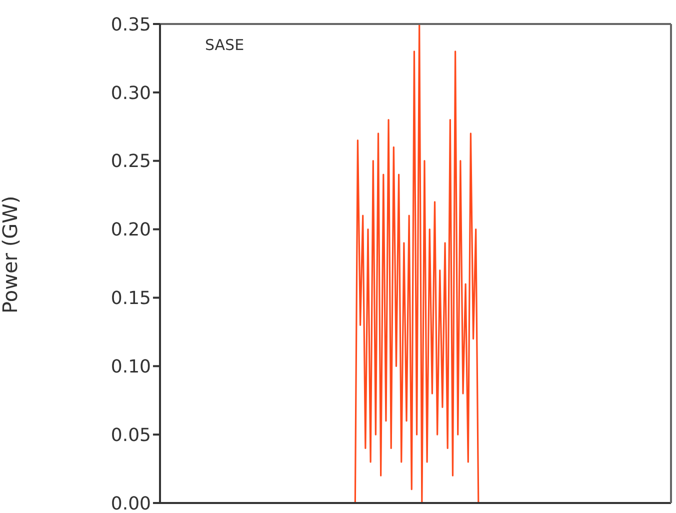  I want to click on y-tick-label: 0.35, so click(130, 25).